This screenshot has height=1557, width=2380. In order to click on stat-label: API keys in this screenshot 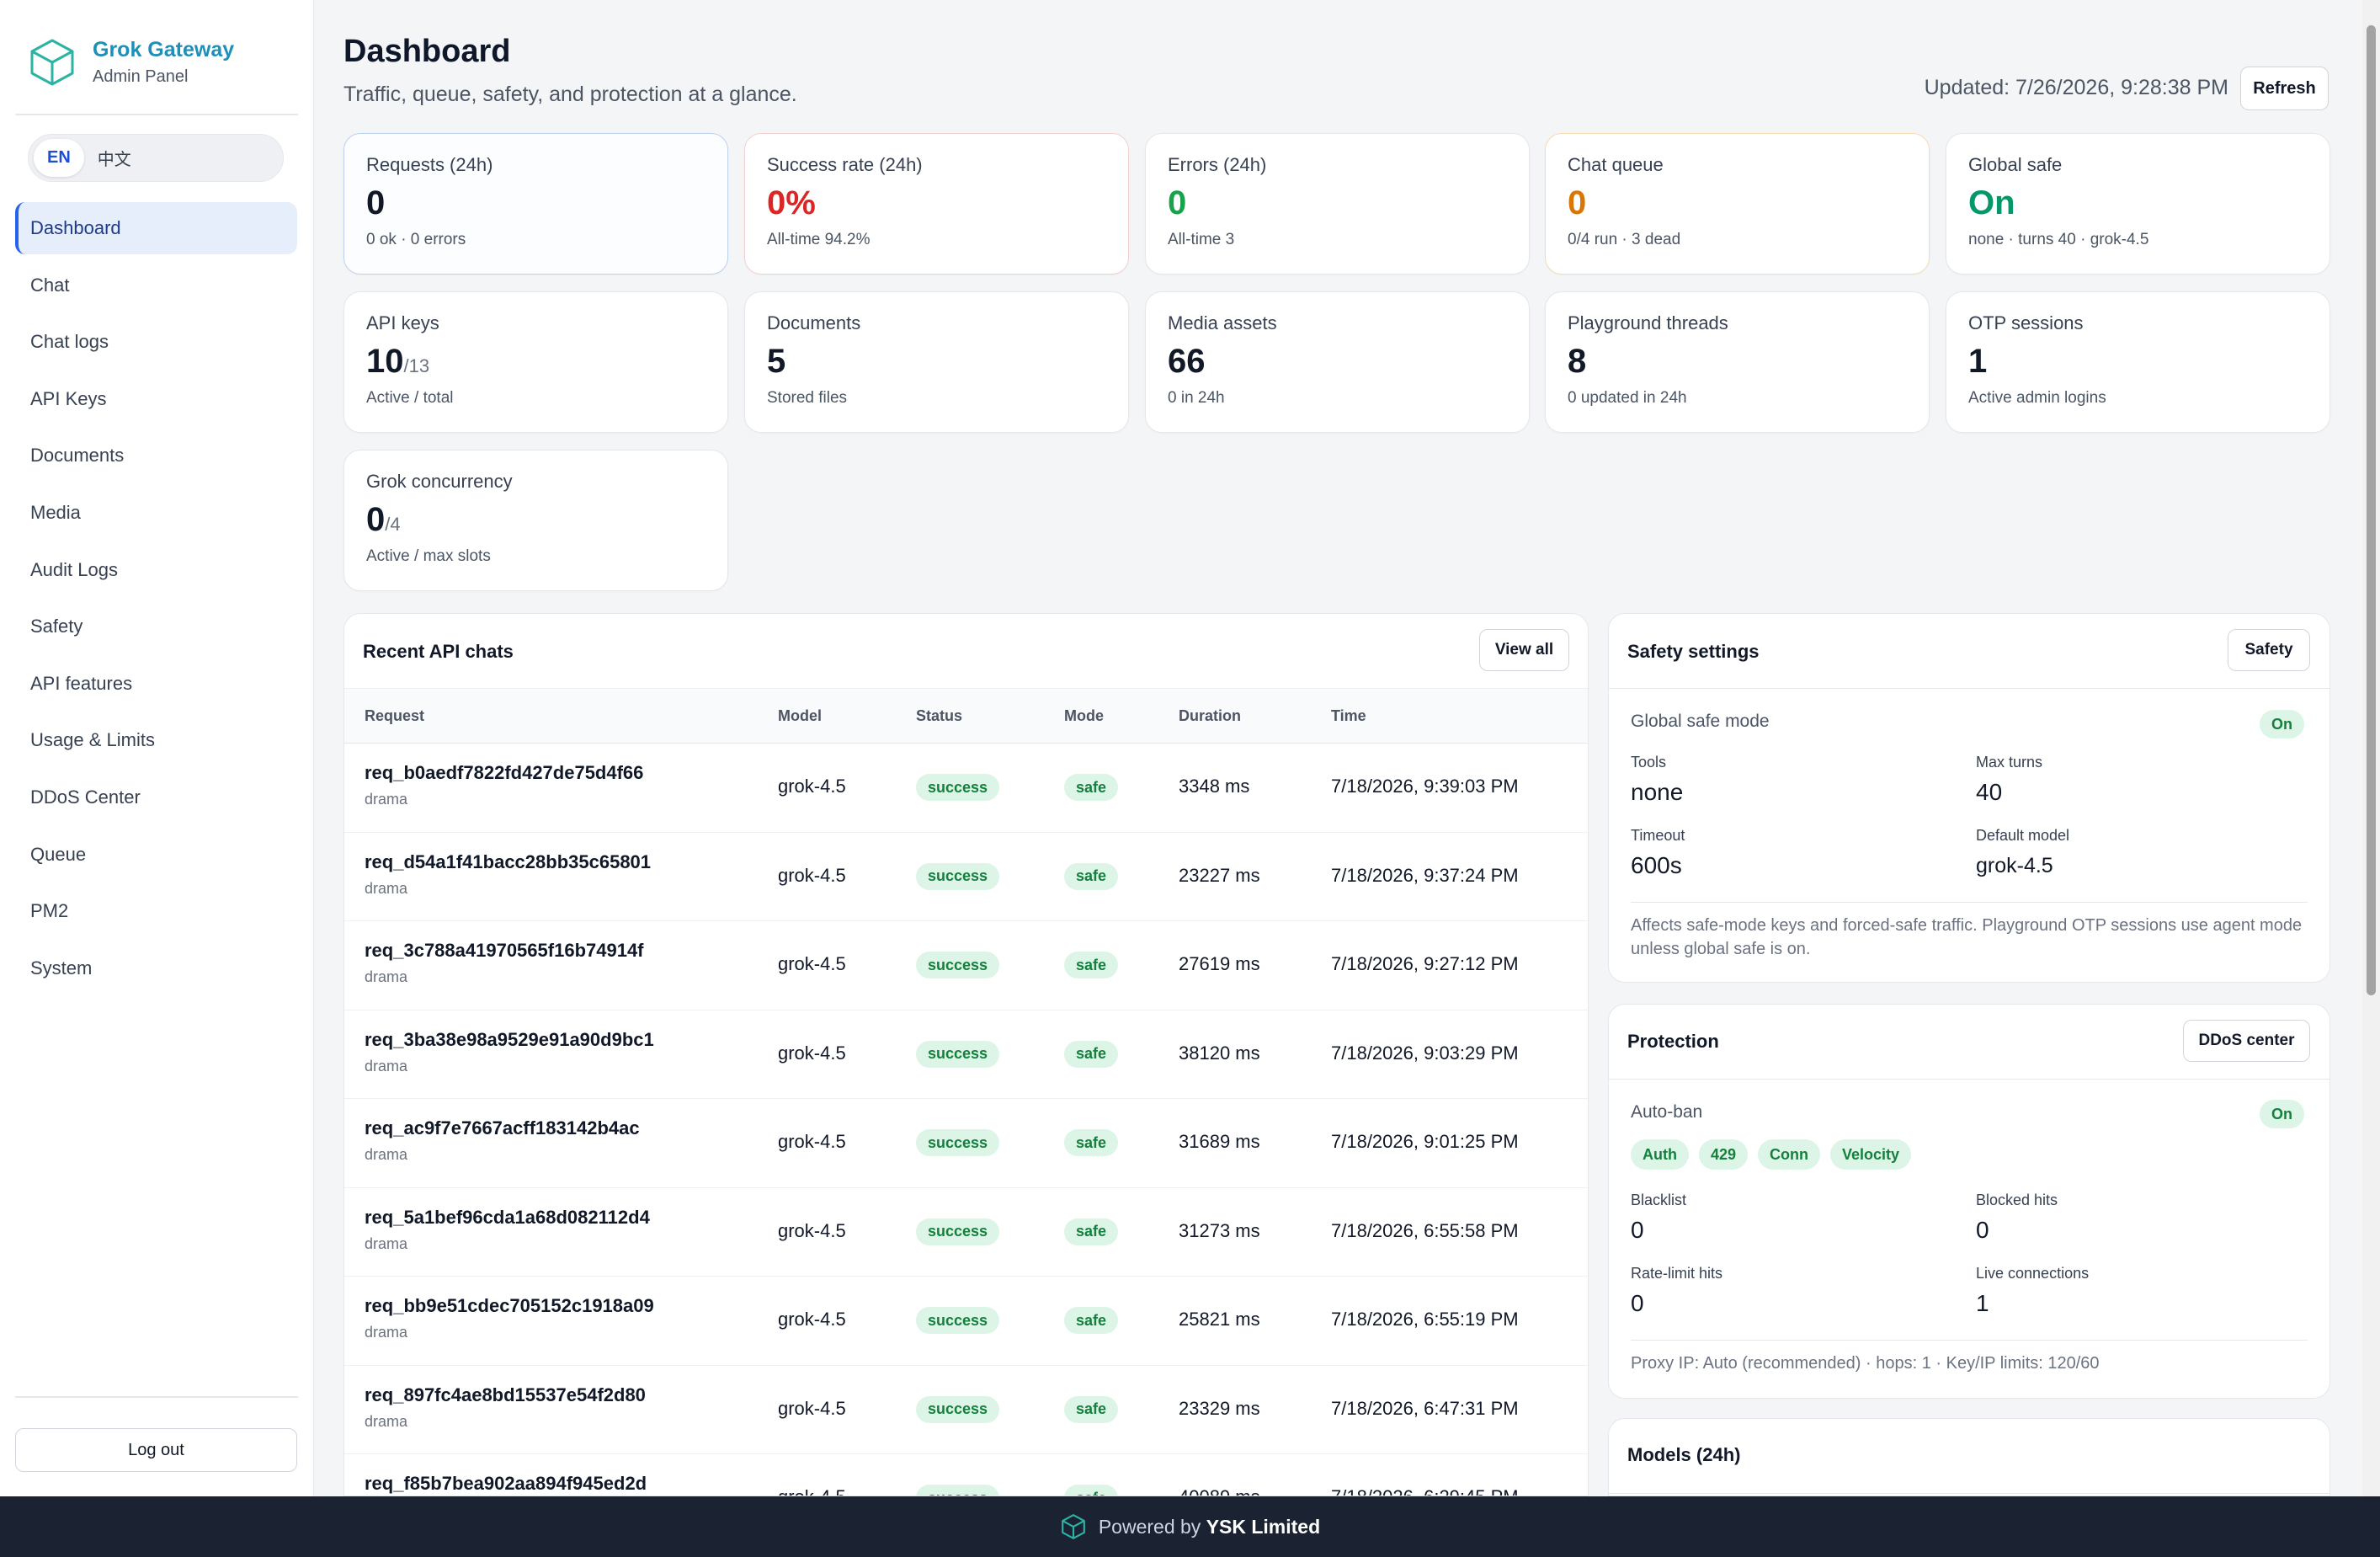, I will do `click(403, 322)`.